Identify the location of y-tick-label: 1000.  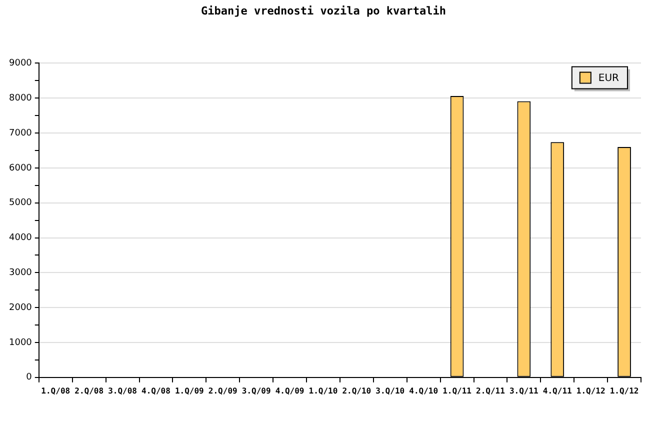
(20, 343).